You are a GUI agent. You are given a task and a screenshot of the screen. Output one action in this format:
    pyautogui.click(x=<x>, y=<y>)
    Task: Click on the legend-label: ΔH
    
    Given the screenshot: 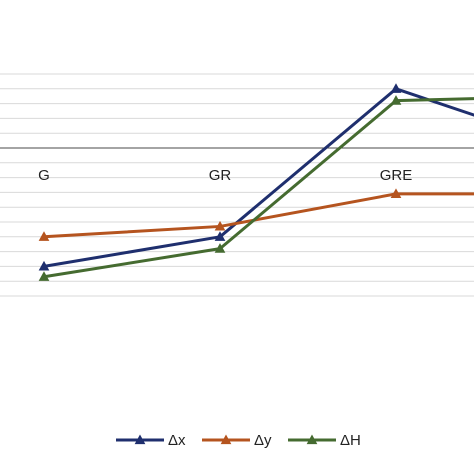 What is the action you would take?
    pyautogui.click(x=350, y=440)
    